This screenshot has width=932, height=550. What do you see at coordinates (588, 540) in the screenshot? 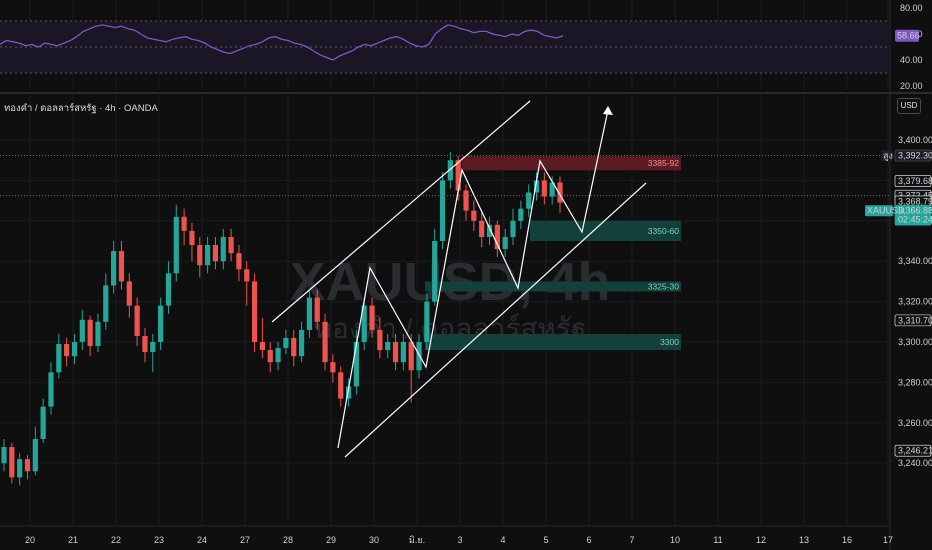
I see `time-tick-label: 6` at bounding box center [588, 540].